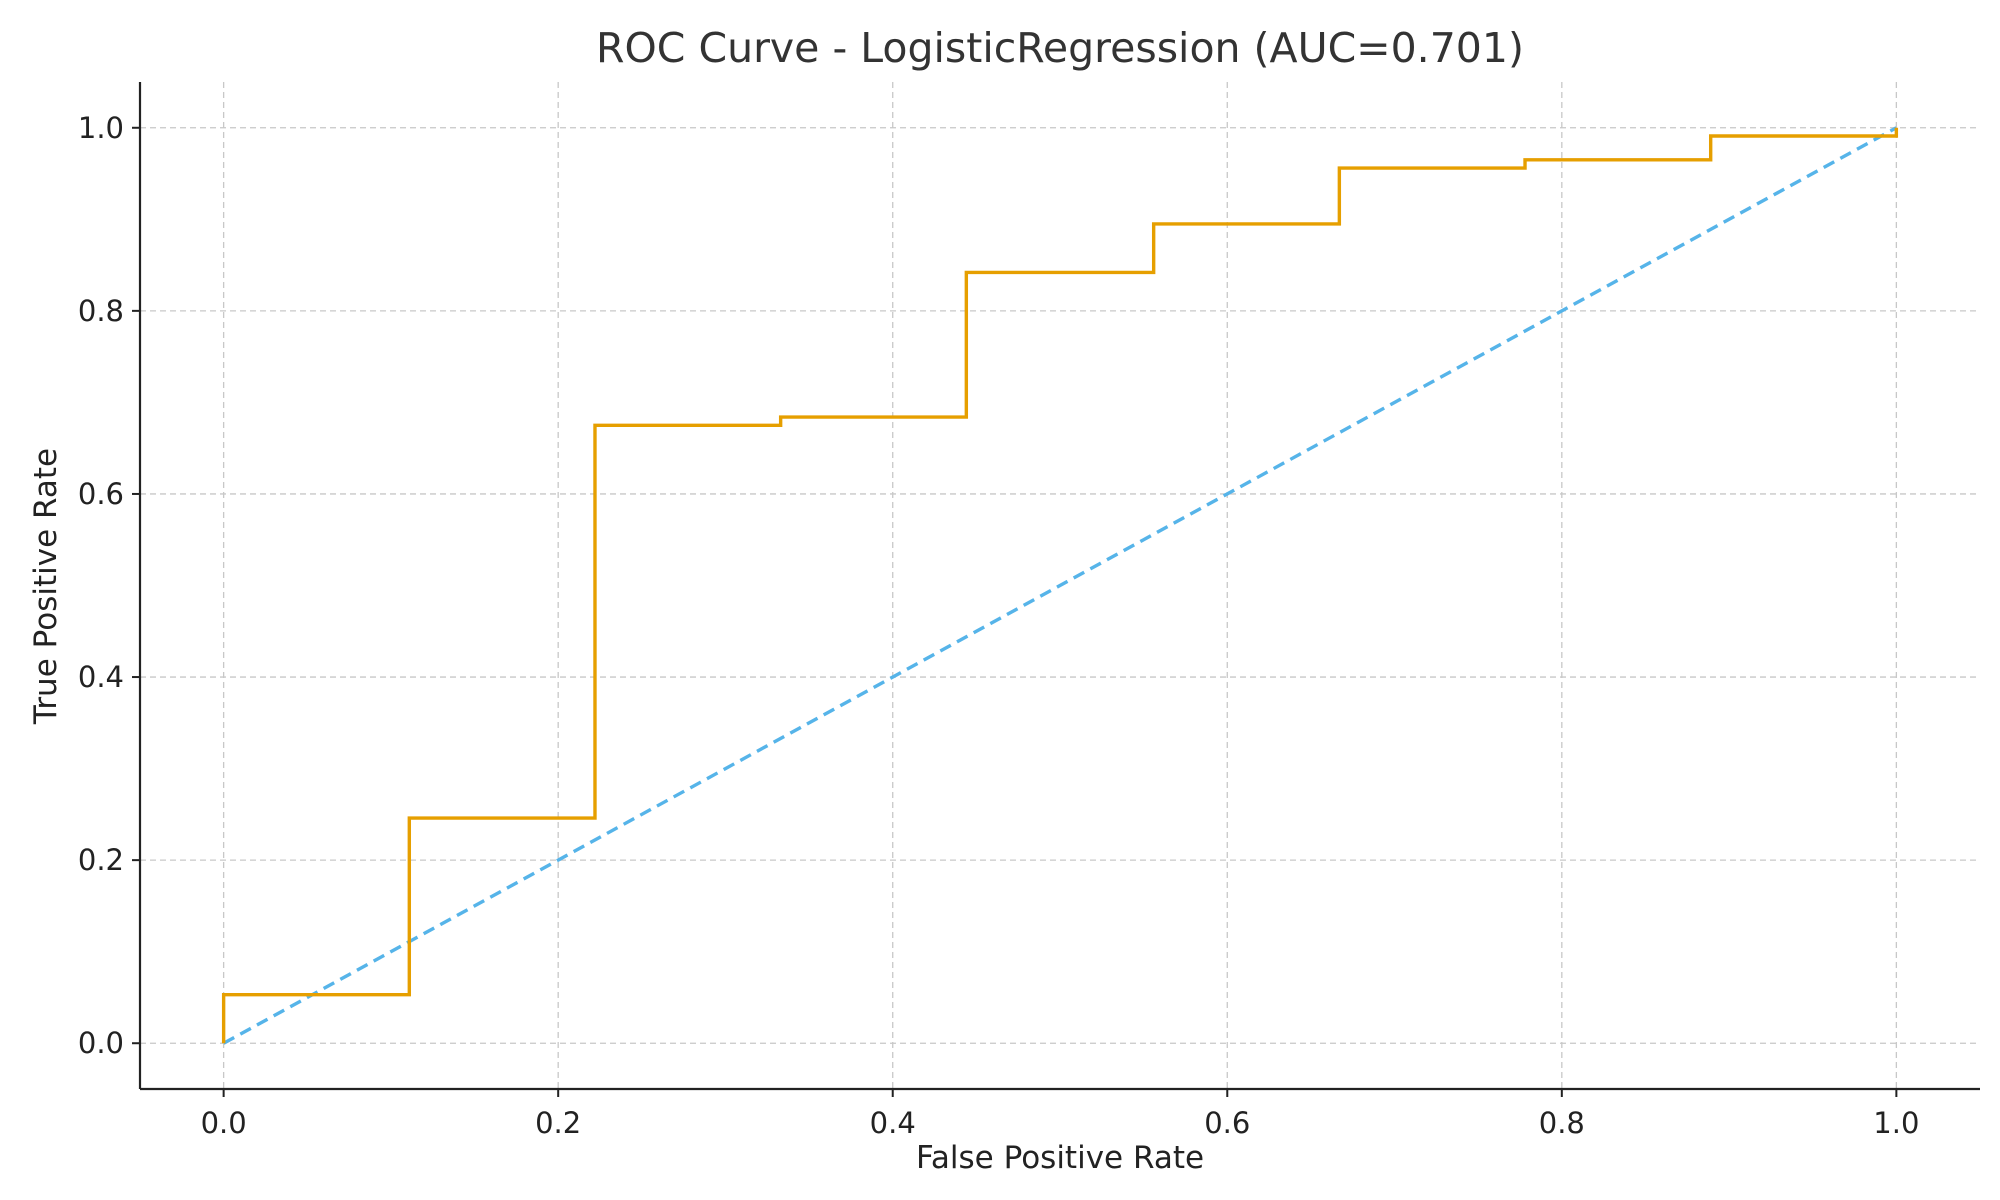 The height and width of the screenshot is (1200, 2000). I want to click on x-tick-label: 0.2, so click(558, 1123).